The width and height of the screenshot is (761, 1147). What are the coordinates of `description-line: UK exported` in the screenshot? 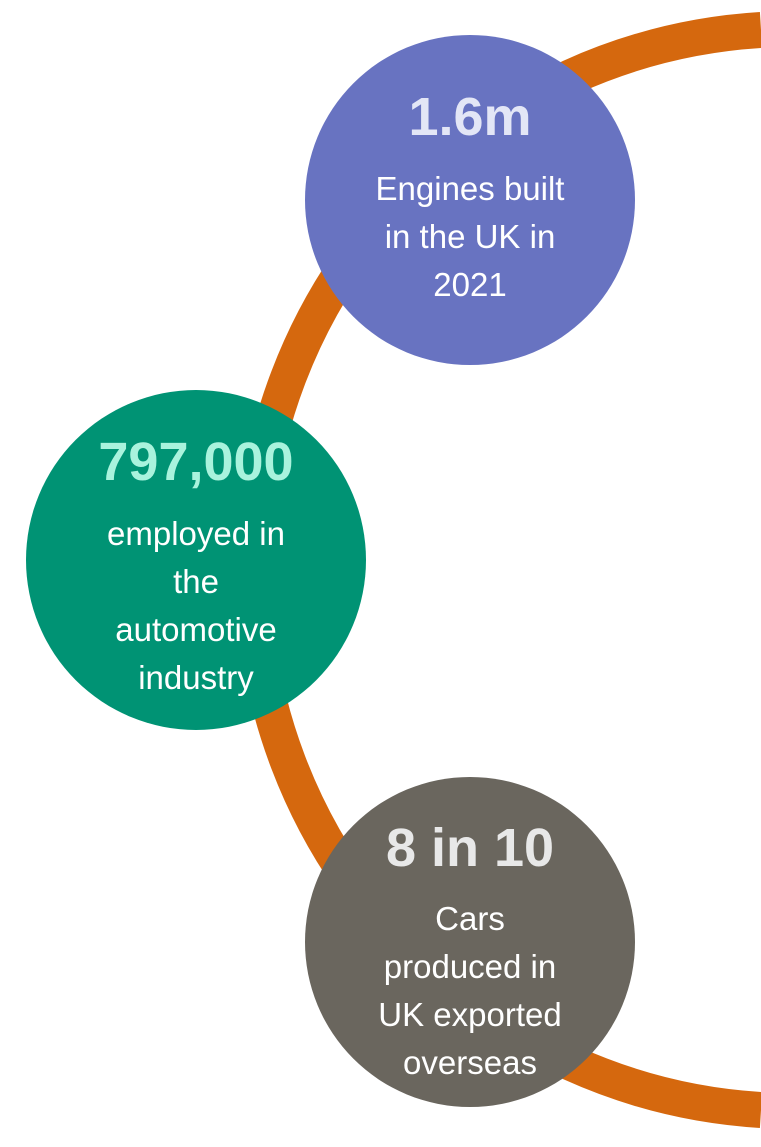 It's located at (469, 1014).